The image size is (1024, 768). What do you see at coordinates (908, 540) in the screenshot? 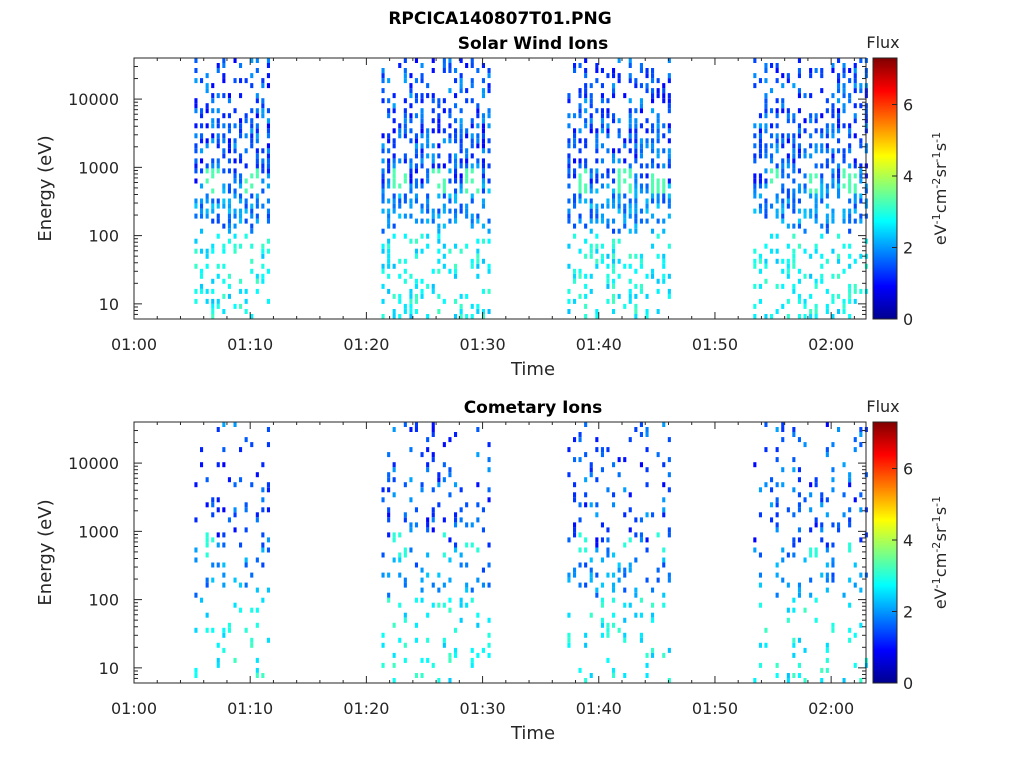
I see `colorbar-tick-label: 4` at bounding box center [908, 540].